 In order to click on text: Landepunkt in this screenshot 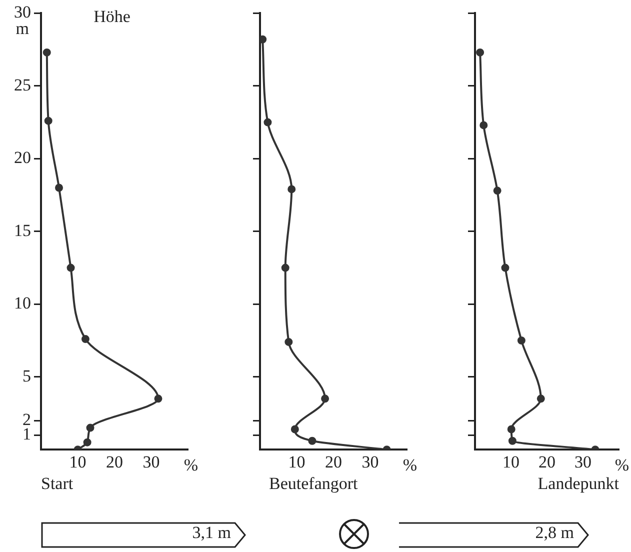, I will do `click(578, 484)`.